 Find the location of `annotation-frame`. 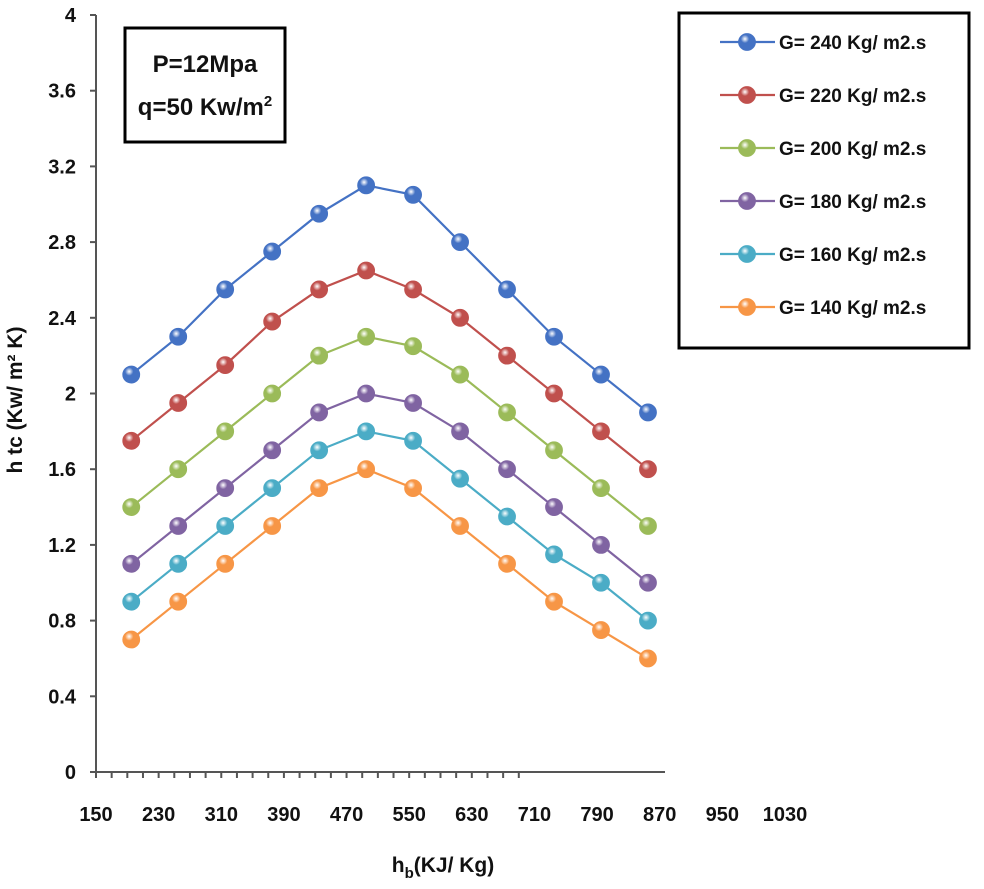

annotation-frame is located at coordinates (205, 85).